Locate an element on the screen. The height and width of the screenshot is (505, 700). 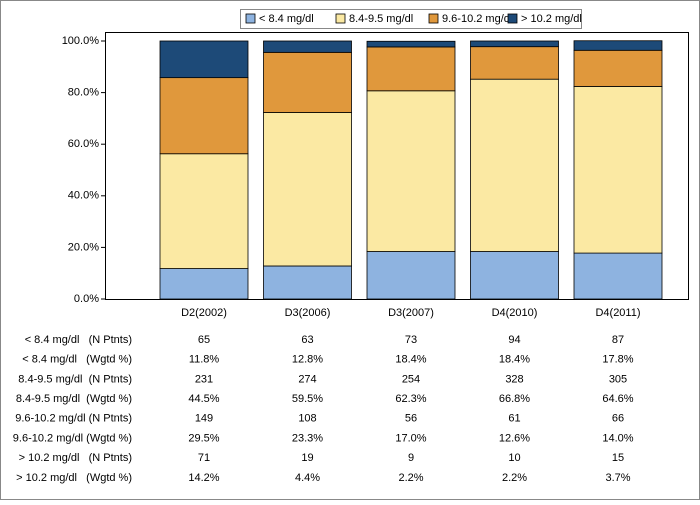
y-tick-label: 60.0% is located at coordinates (83, 144).